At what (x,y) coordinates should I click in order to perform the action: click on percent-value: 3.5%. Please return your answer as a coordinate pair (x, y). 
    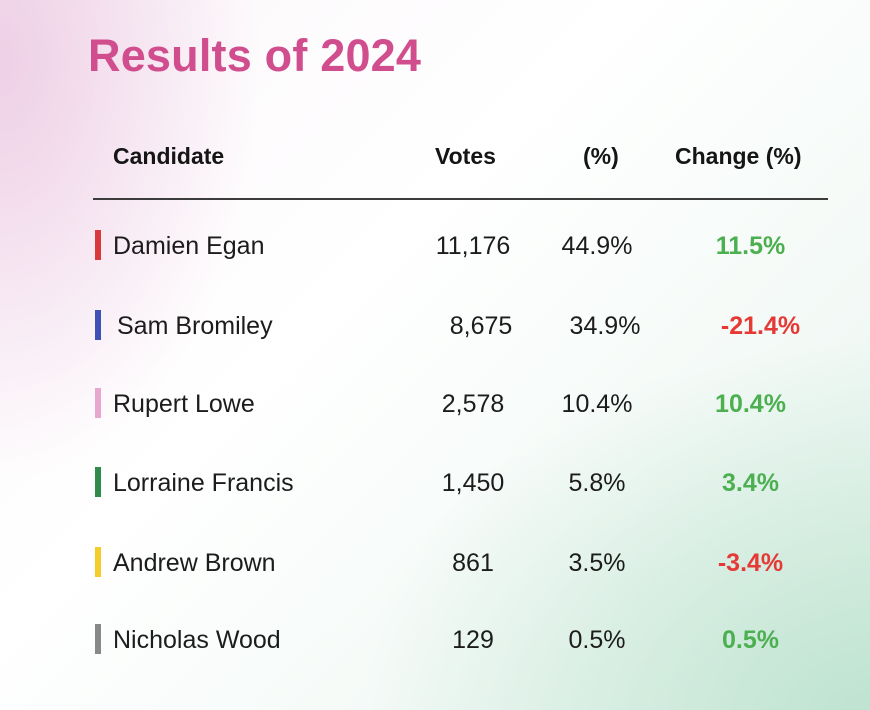
    Looking at the image, I should click on (597, 563).